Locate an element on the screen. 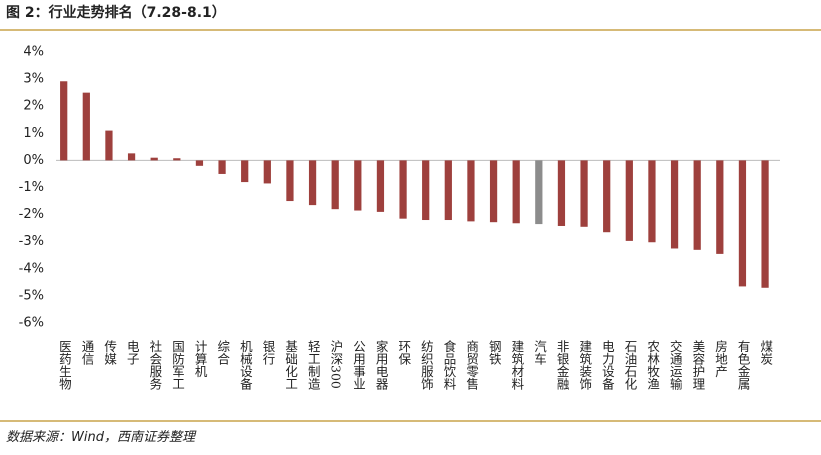  chart-title: 图 2：行业走势排名（7.28-8.1） is located at coordinates (116, 12).